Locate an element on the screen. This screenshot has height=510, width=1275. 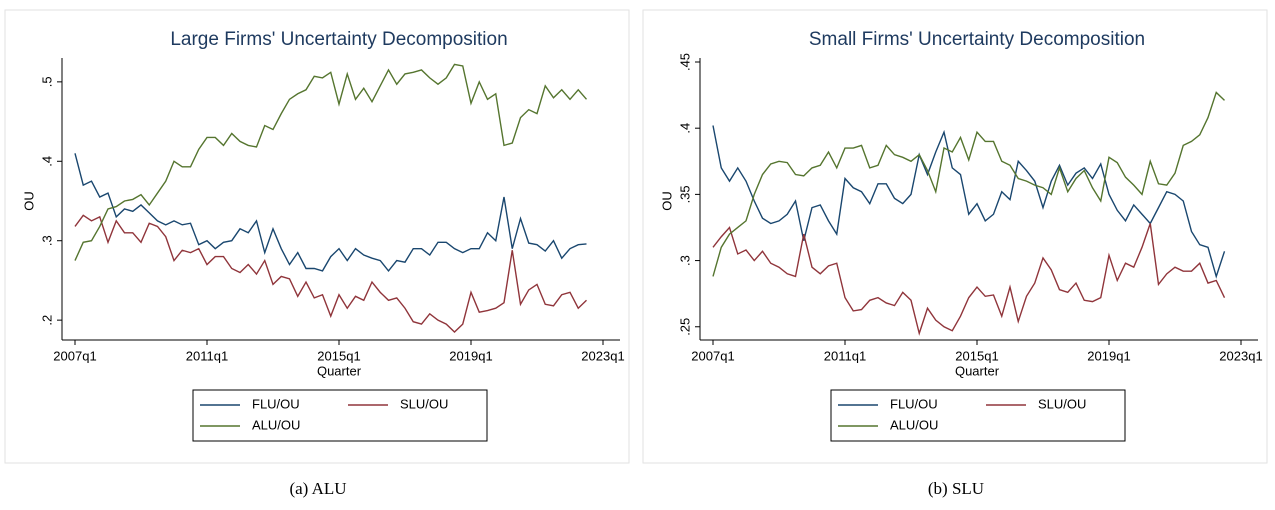
chart-title: Small Firms' Uncertainty Decomposition is located at coordinates (977, 39).